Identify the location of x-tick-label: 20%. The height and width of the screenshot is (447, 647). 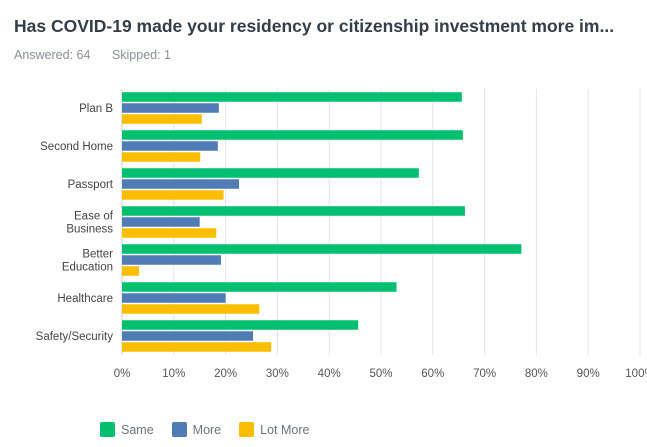
(225, 374).